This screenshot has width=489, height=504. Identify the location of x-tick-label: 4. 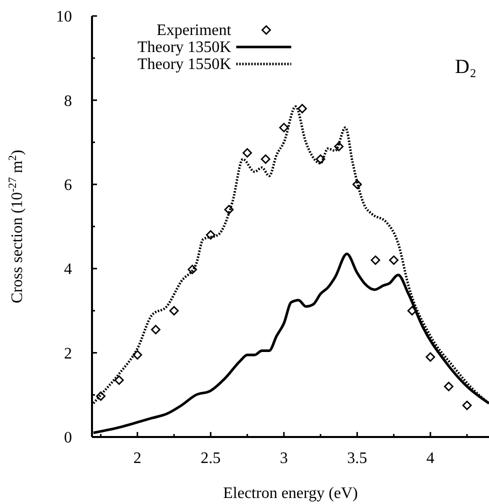
(430, 458).